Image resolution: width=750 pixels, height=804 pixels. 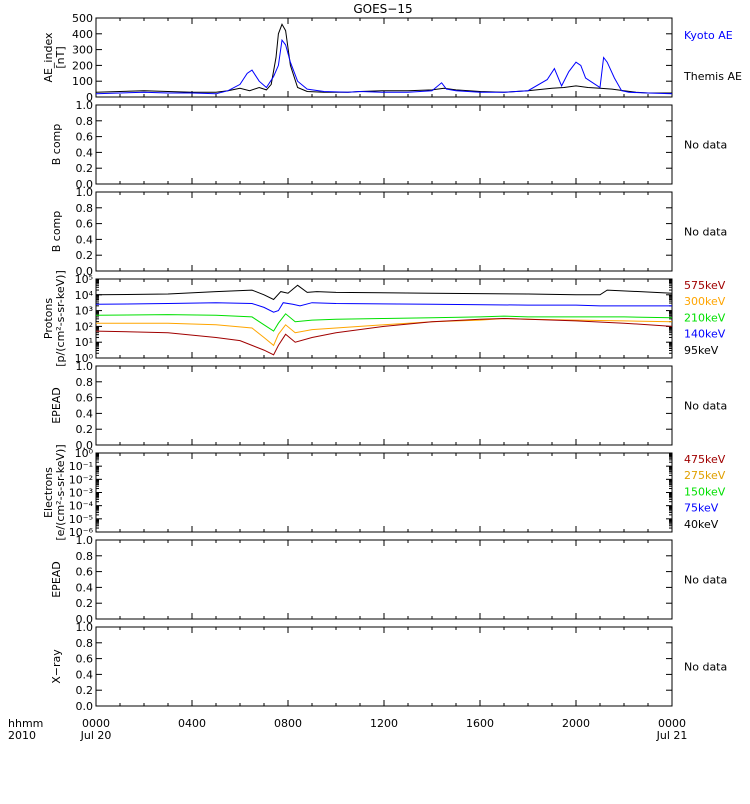 What do you see at coordinates (701, 350) in the screenshot?
I see `legend-entry: 95keV` at bounding box center [701, 350].